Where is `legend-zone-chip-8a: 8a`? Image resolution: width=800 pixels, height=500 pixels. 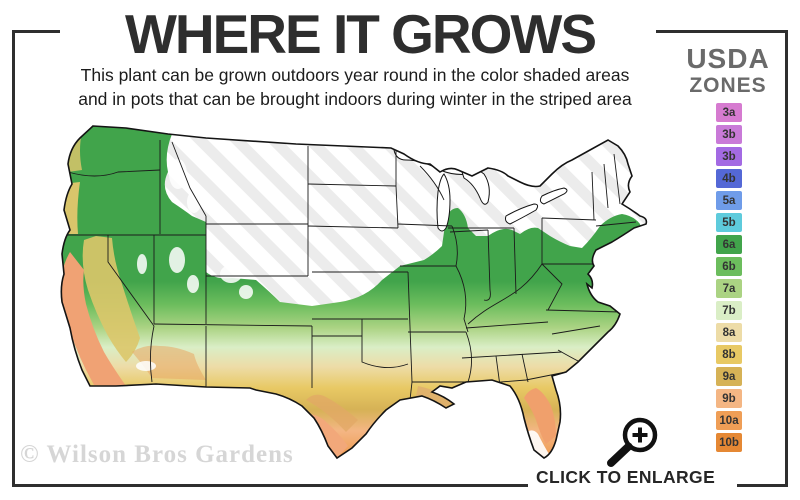
legend-zone-chip-8a: 8a is located at coordinates (729, 332).